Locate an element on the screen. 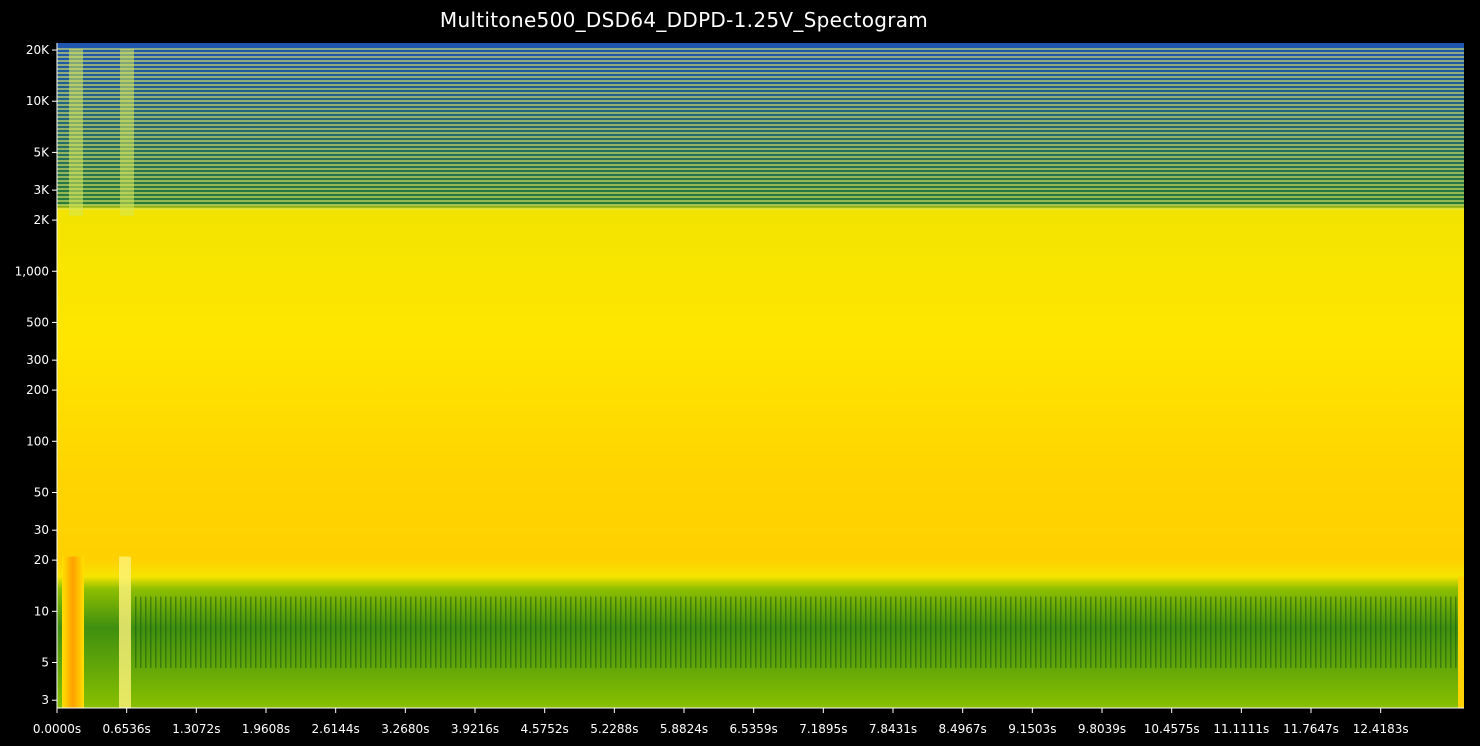 The width and height of the screenshot is (1480, 746). y-tick-label: 3K is located at coordinates (41, 190).